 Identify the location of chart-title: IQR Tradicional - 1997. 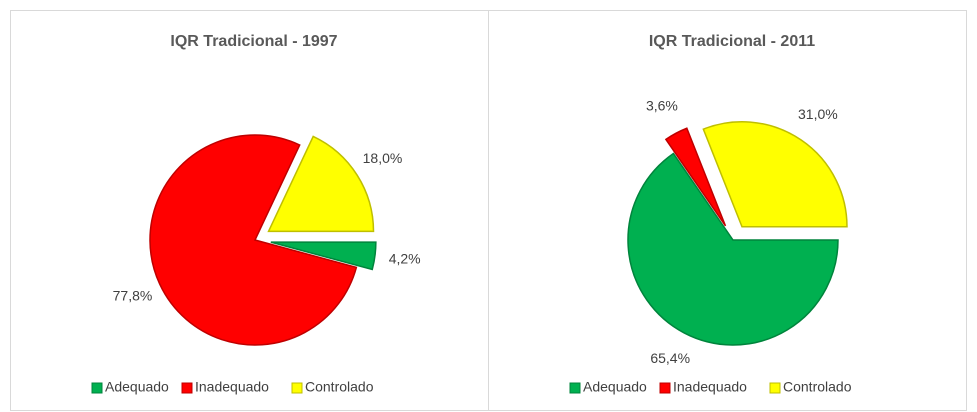
(253, 41).